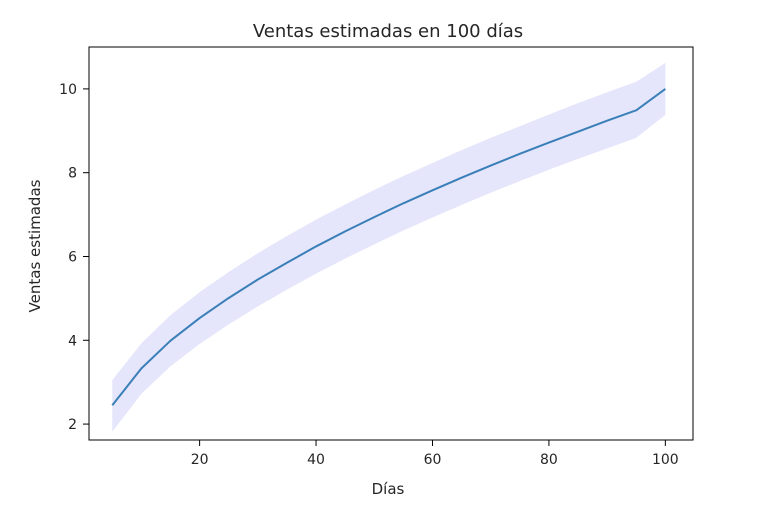 The image size is (772, 522). Describe the element at coordinates (665, 460) in the screenshot. I see `x-tick-label: 100` at that location.